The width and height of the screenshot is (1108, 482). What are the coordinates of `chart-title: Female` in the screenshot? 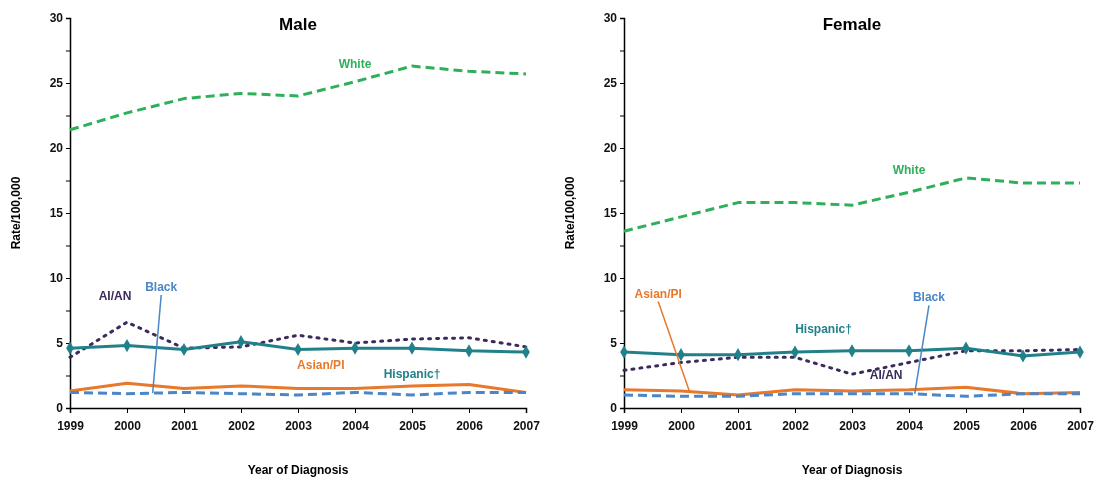 It's located at (852, 24).